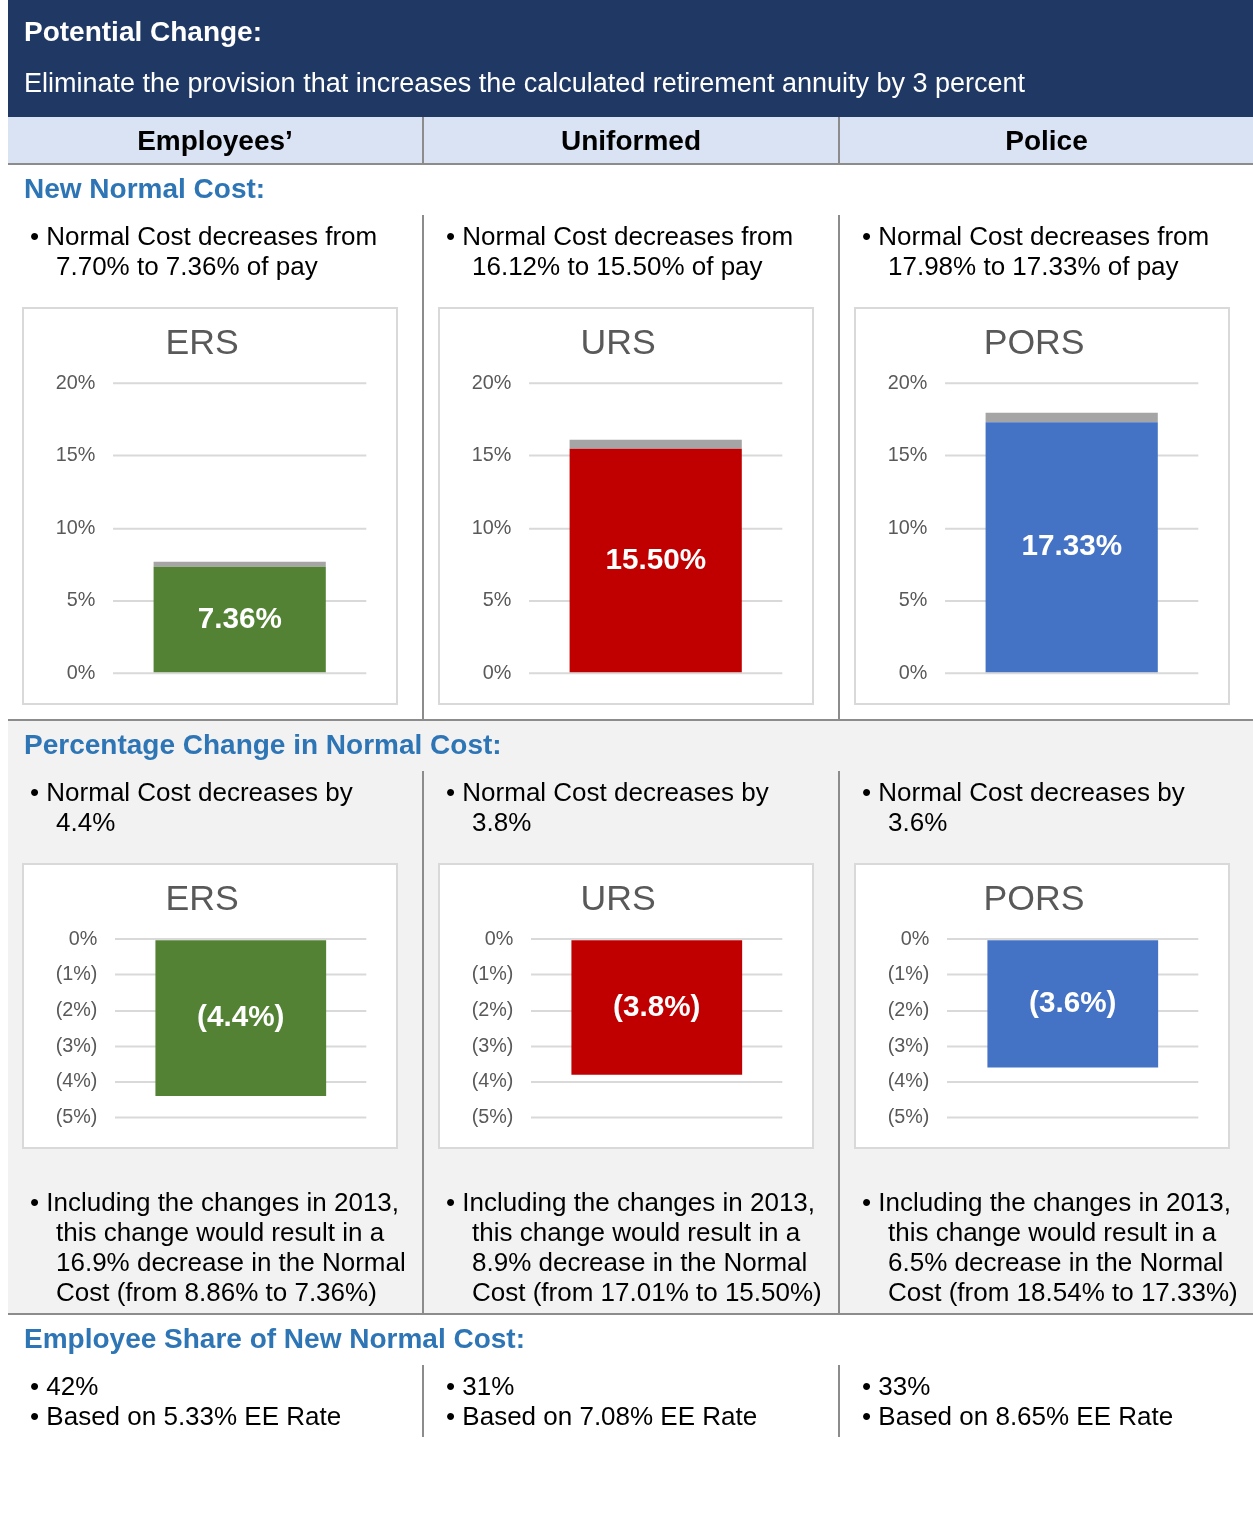 Image resolution: width=1253 pixels, height=1533 pixels. I want to click on data-label: 7.36%, so click(239, 617).